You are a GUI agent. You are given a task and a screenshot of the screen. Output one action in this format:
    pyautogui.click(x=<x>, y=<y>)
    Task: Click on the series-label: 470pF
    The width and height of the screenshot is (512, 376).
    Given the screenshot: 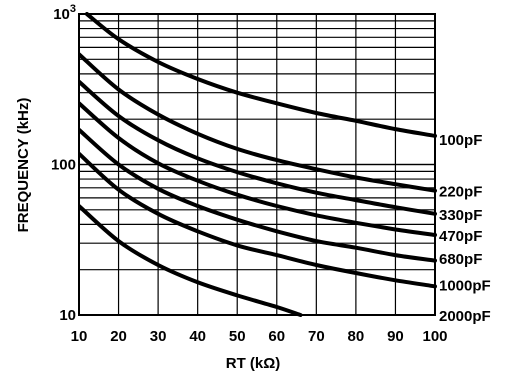 What is the action you would take?
    pyautogui.click(x=460, y=236)
    